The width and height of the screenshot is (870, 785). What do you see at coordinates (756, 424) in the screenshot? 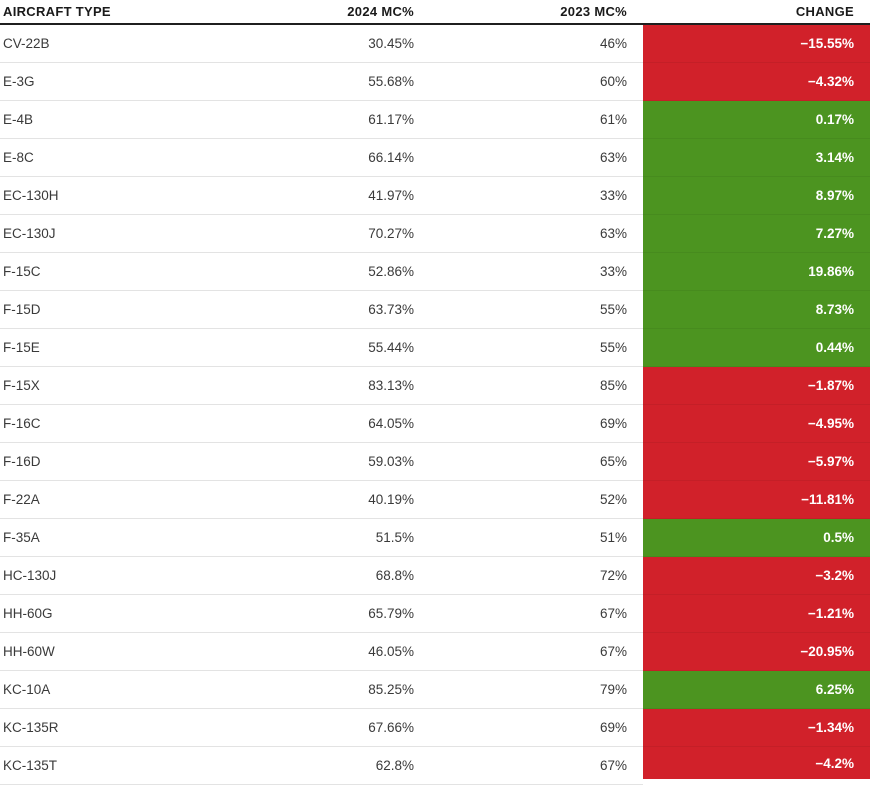
I see `change-cell: −4.95%` at bounding box center [756, 424].